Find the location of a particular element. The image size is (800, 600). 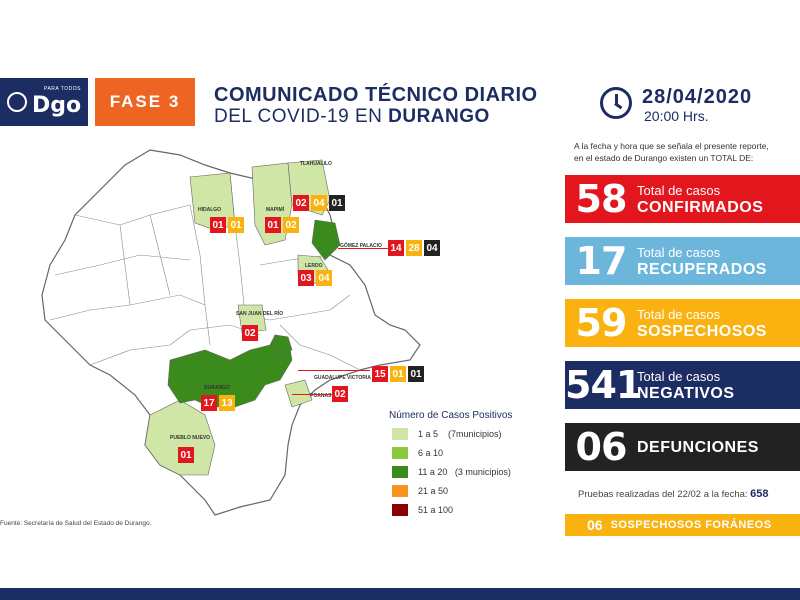

map-label-durango: DURANGO is located at coordinates (217, 388).